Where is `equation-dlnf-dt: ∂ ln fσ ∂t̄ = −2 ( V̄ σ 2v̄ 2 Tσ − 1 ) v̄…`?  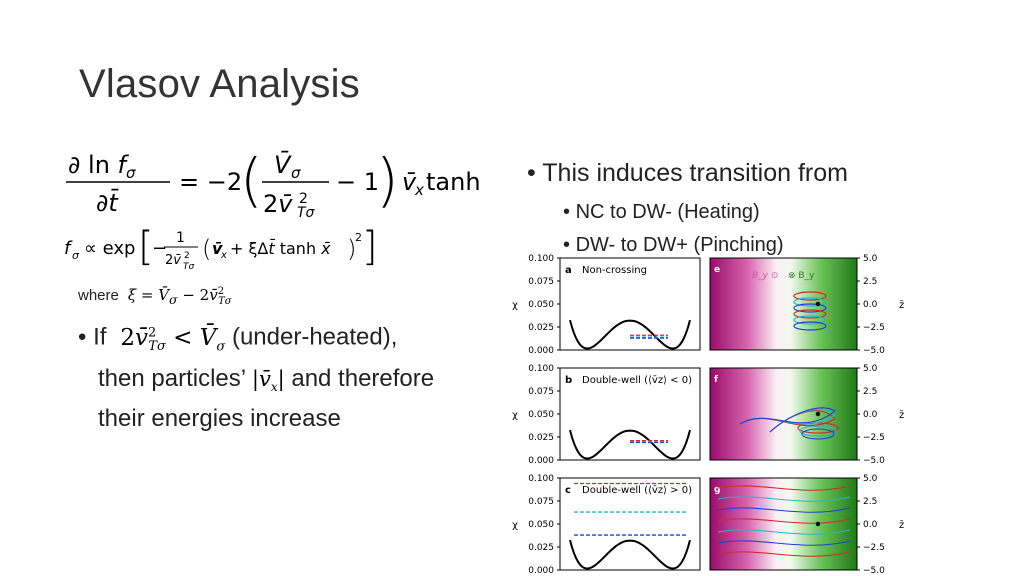
equation-dlnf-dt: ∂ ln fσ ∂t̄ = −2 ( V̄ σ 2v̄ 2 Tσ − 1 ) v̄… is located at coordinates (275, 183).